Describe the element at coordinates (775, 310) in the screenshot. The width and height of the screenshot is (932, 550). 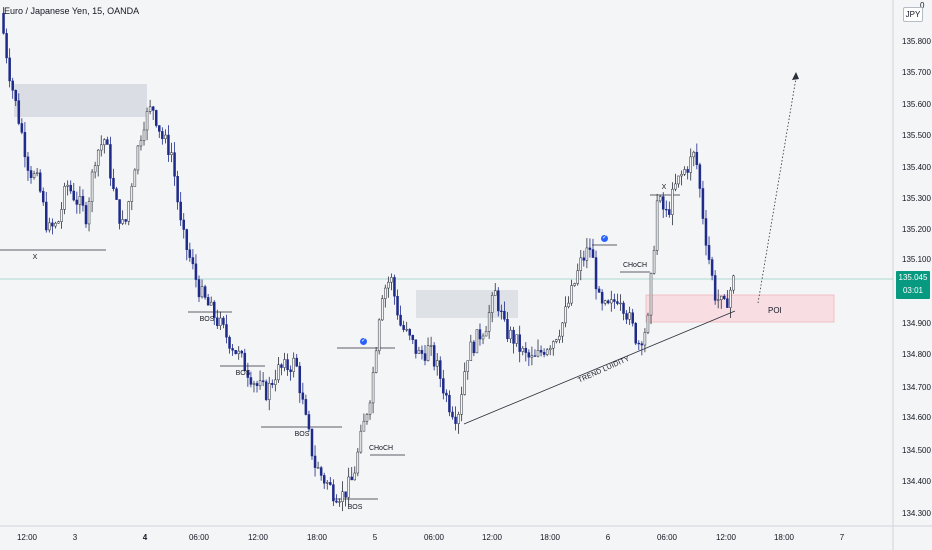
I see `poi-label: POI` at that location.